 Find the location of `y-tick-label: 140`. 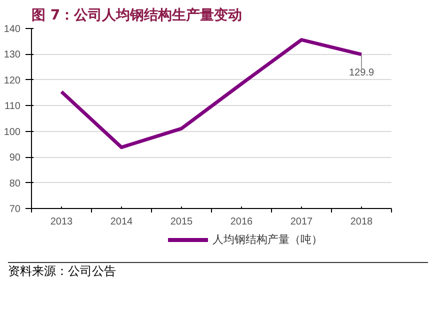

y-tick-label: 140 is located at coordinates (12, 29).